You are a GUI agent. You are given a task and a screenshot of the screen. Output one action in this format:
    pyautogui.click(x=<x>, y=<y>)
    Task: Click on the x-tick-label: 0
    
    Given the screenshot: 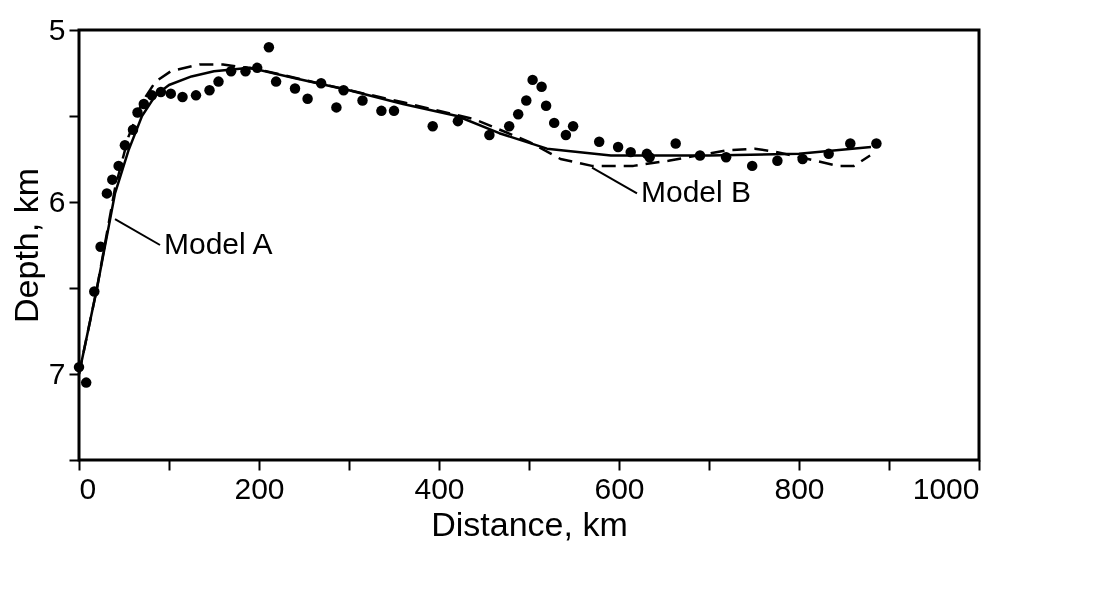 What is the action you would take?
    pyautogui.click(x=88, y=488)
    